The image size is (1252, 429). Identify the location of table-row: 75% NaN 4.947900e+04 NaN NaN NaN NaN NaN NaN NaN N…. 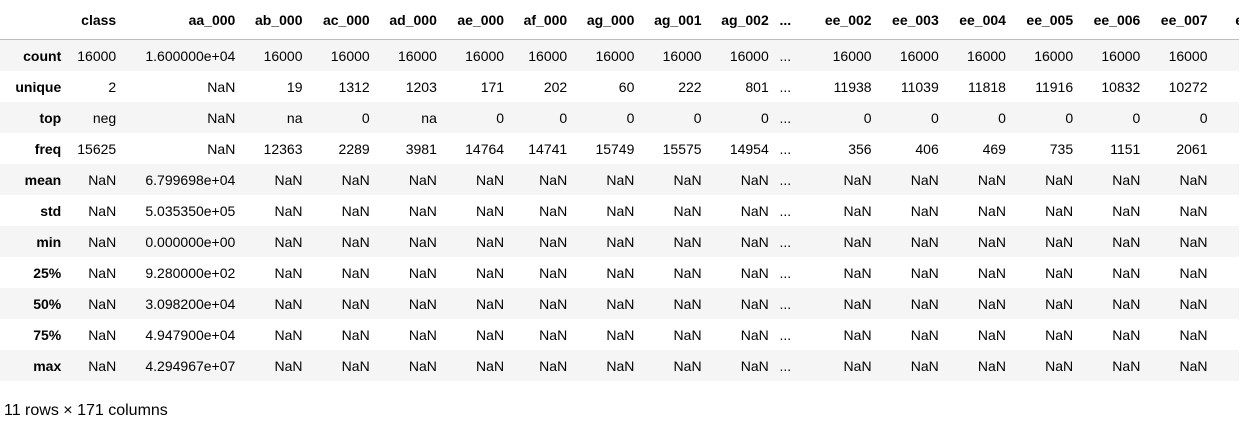
(619, 334).